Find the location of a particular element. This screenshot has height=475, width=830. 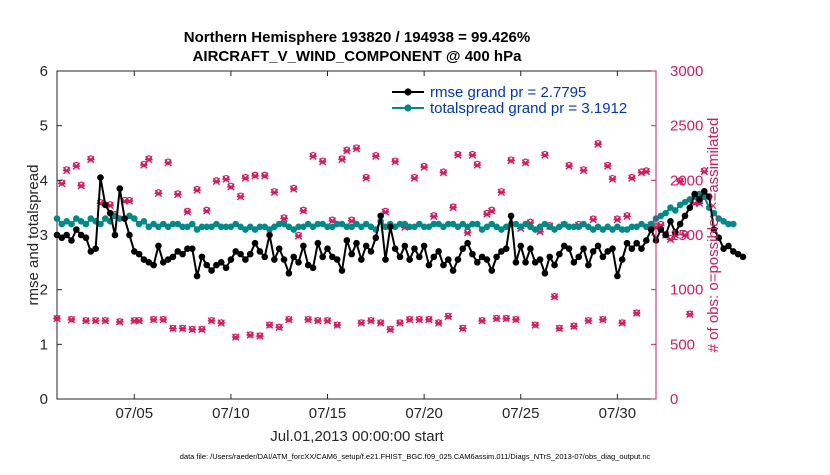

y-tick-label-left: 5 is located at coordinates (44, 126).